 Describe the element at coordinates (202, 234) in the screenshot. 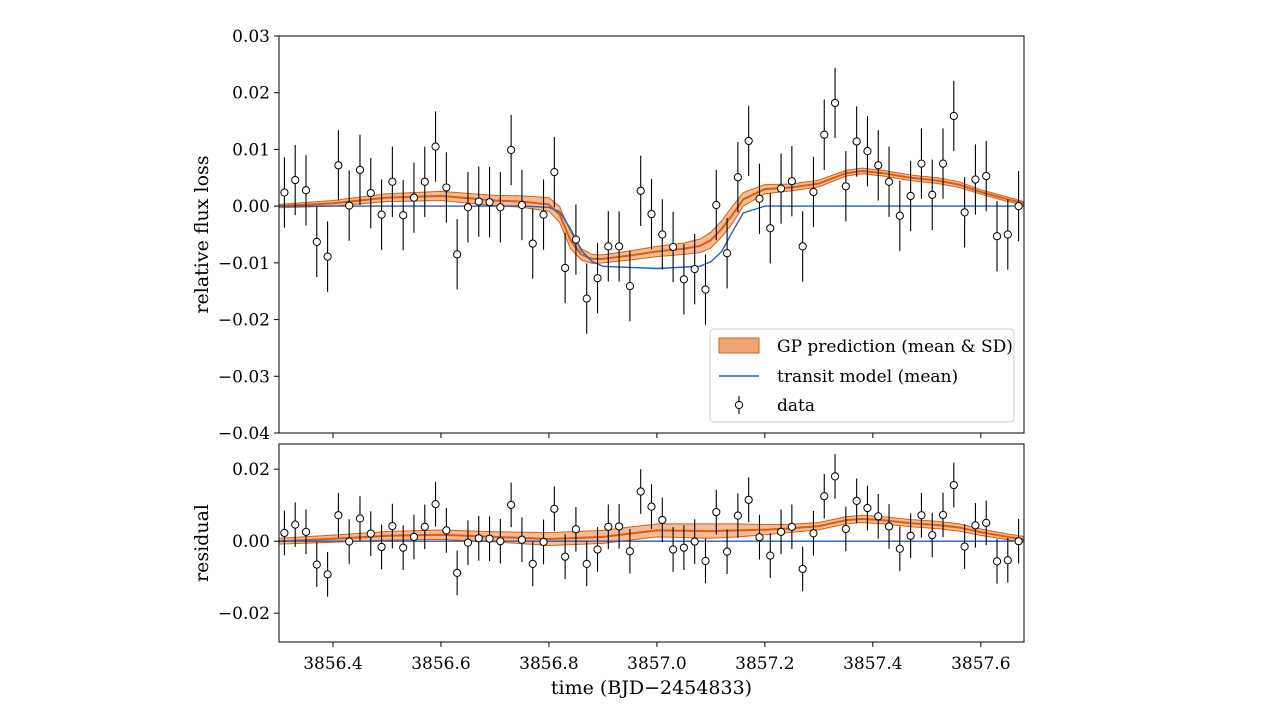

I see `top-y-axis-label: relative flux loss` at that location.